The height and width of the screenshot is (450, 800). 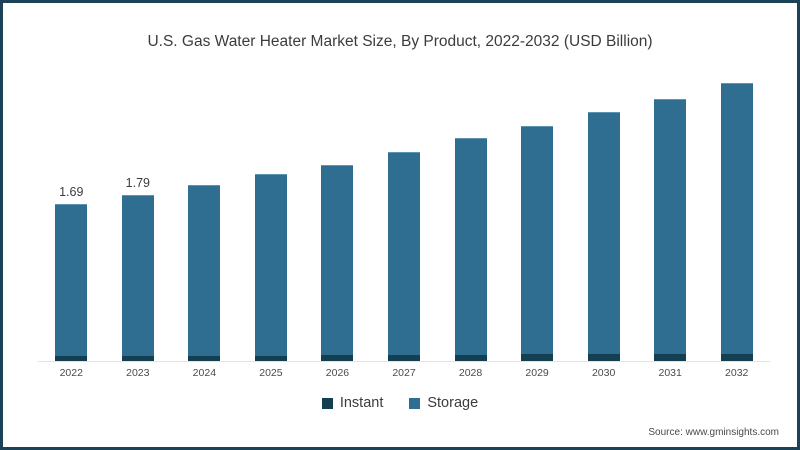 I want to click on category-tick-label: 2032, so click(x=737, y=373).